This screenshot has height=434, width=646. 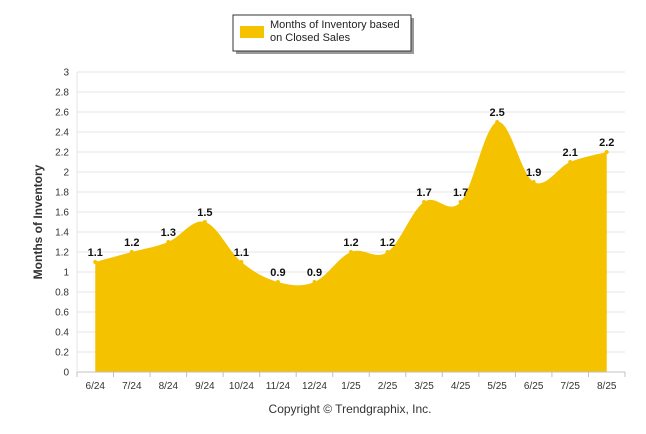 I want to click on x-tick-label: 6/24, so click(x=96, y=386).